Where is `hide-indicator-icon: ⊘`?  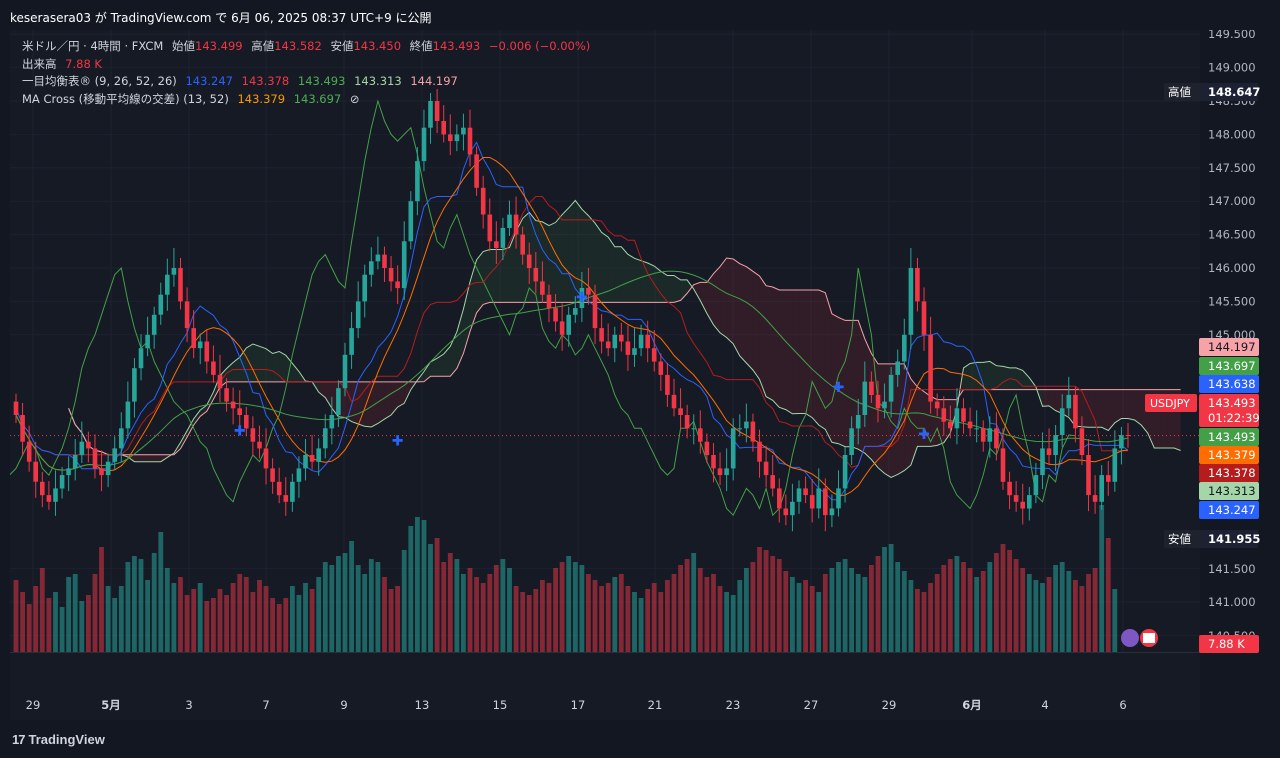 hide-indicator-icon: ⊘ is located at coordinates (354, 98).